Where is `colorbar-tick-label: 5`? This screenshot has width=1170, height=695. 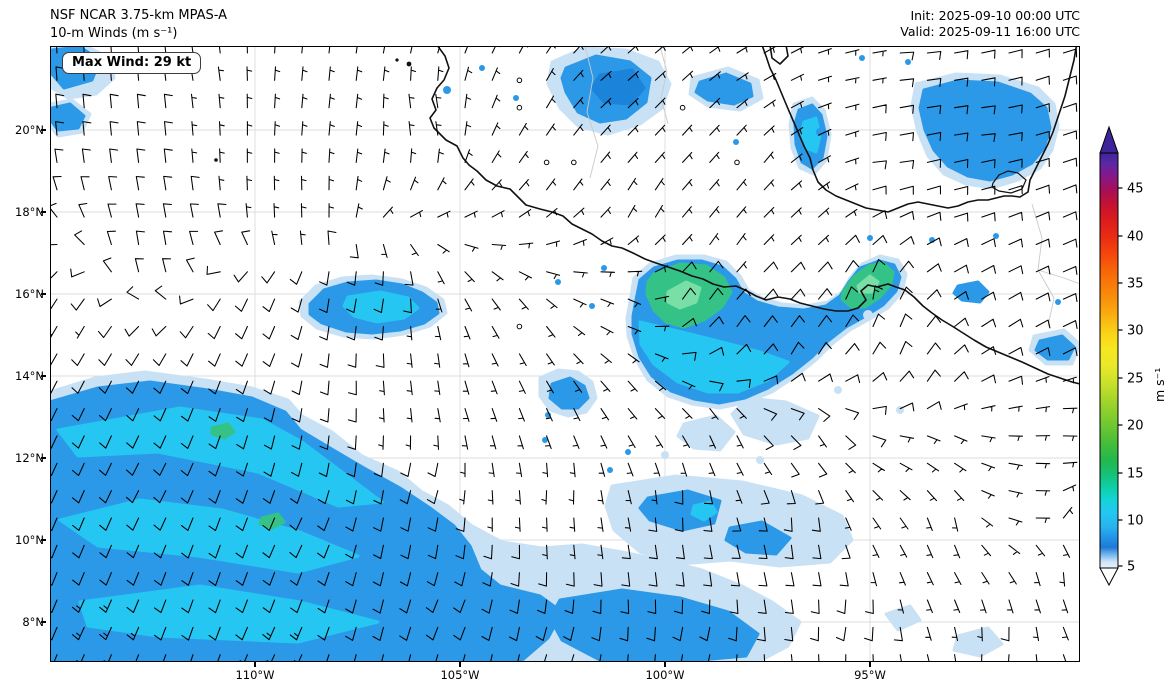
colorbar-tick-label: 5 is located at coordinates (1131, 567).